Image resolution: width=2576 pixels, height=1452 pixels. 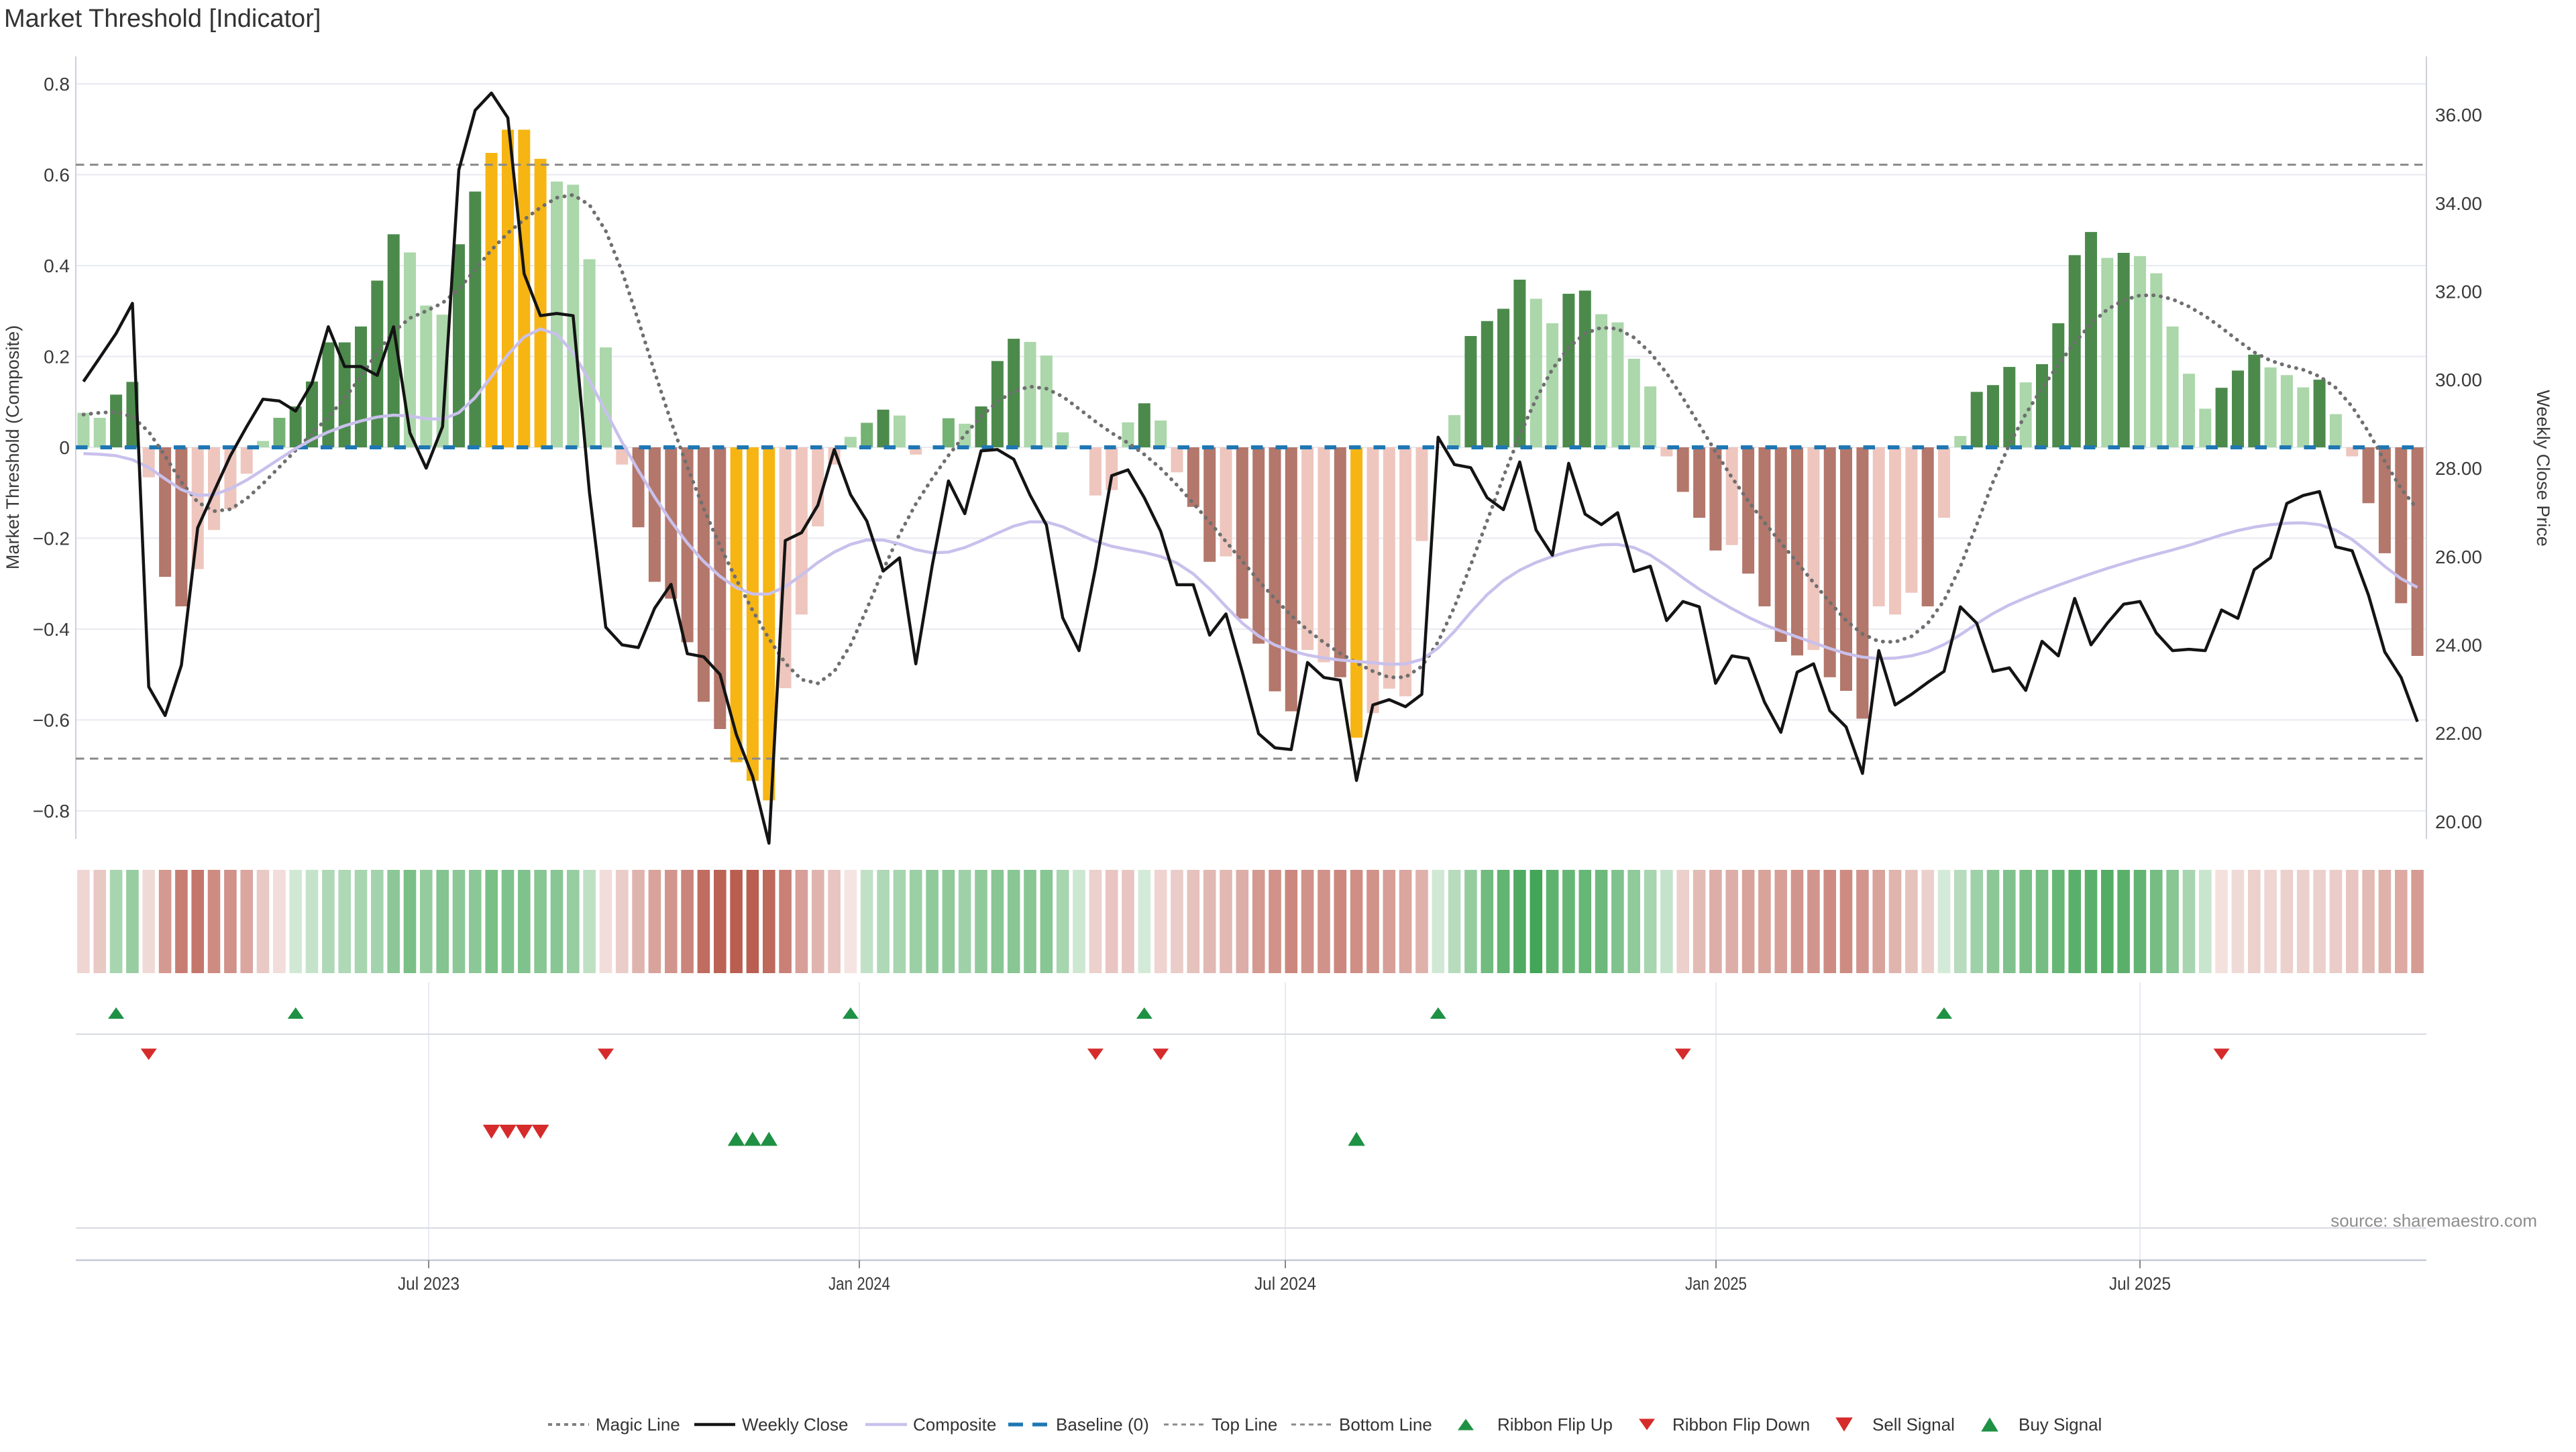 I want to click on svg-text: Jul 2025, so click(x=2140, y=1284).